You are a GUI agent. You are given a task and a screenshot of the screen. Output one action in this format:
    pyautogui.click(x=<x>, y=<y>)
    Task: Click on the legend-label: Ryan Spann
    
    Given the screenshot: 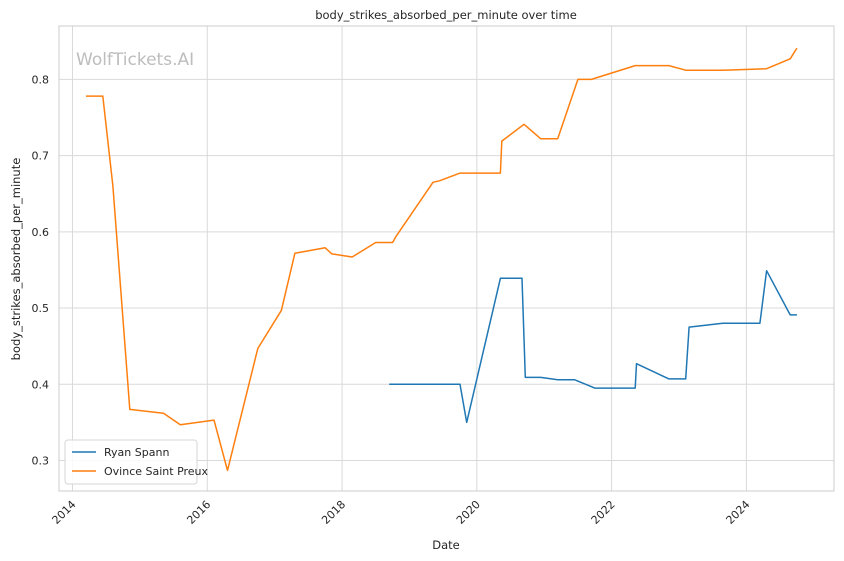 What is the action you would take?
    pyautogui.click(x=136, y=452)
    